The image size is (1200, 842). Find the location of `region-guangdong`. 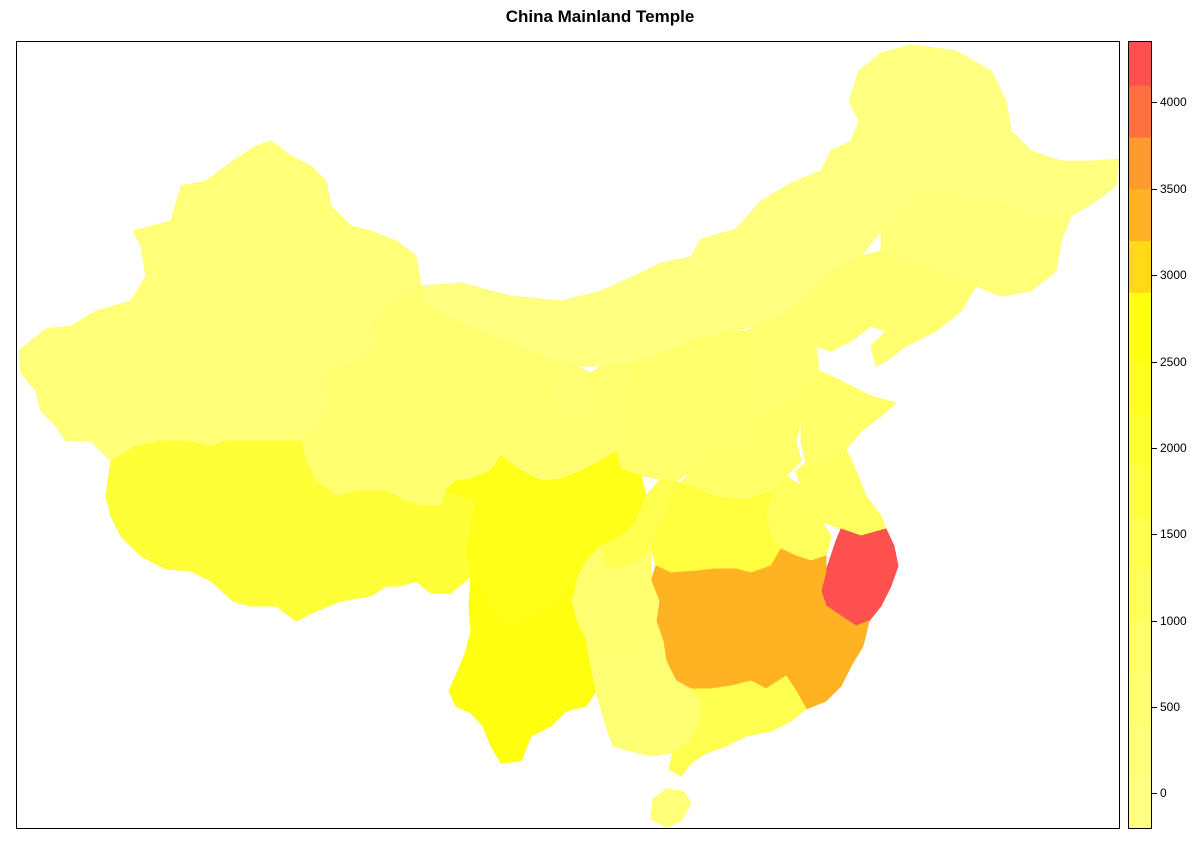

region-guangdong is located at coordinates (737, 726).